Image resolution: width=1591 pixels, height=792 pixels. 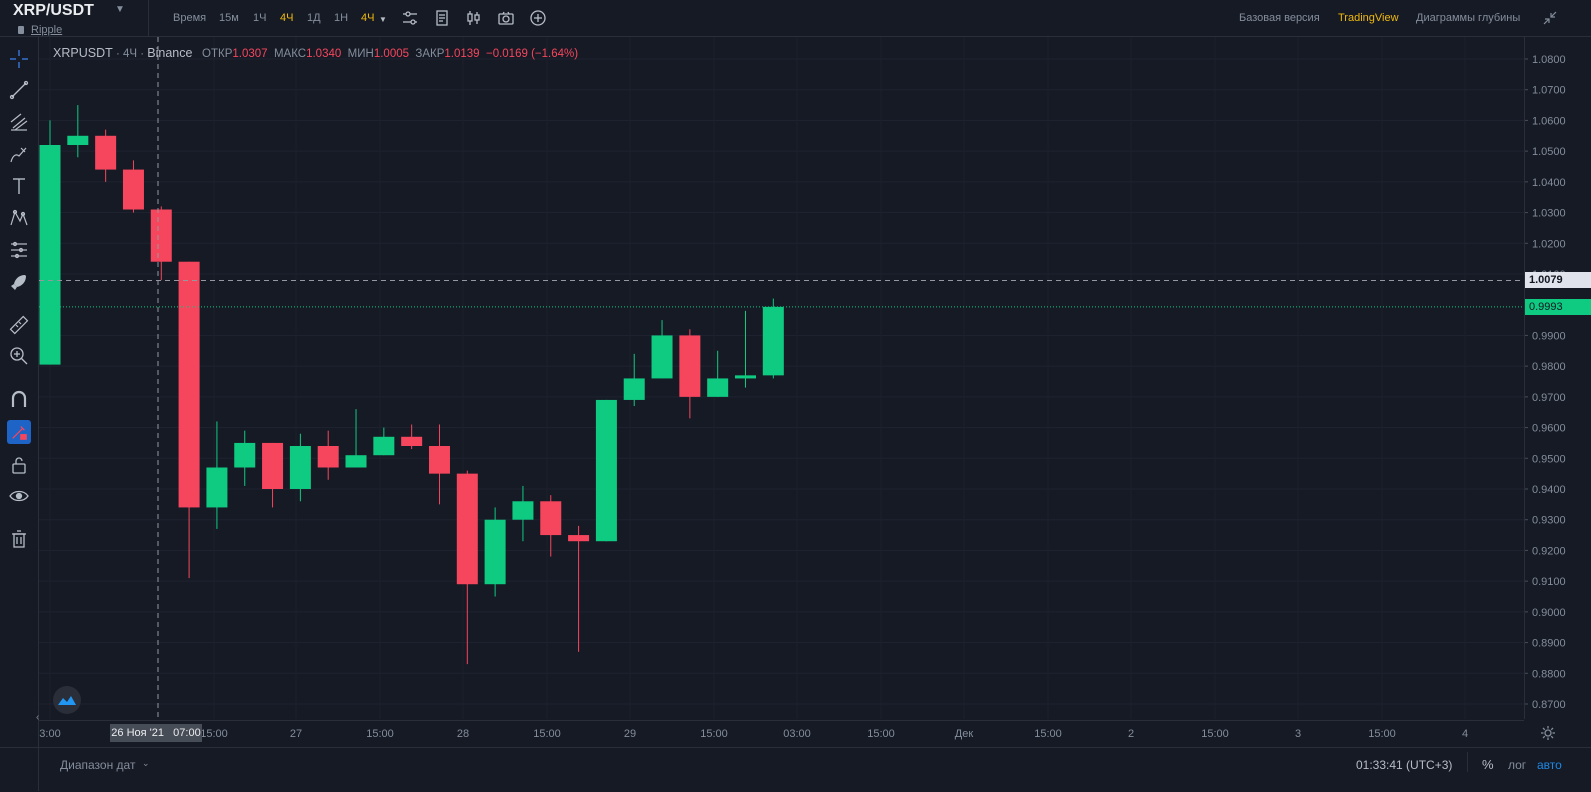 I want to click on delete-drawings-tool, so click(x=19, y=539).